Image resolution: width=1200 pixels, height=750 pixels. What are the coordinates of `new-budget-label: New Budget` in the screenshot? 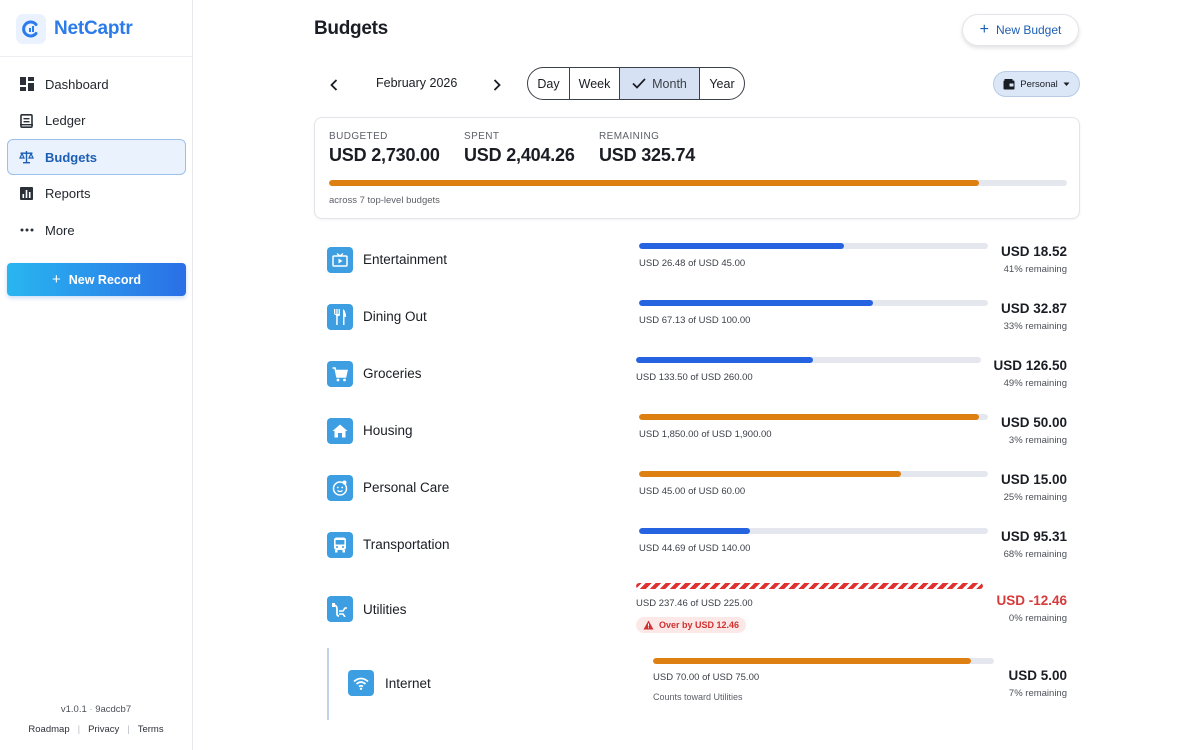 It's located at (1028, 30).